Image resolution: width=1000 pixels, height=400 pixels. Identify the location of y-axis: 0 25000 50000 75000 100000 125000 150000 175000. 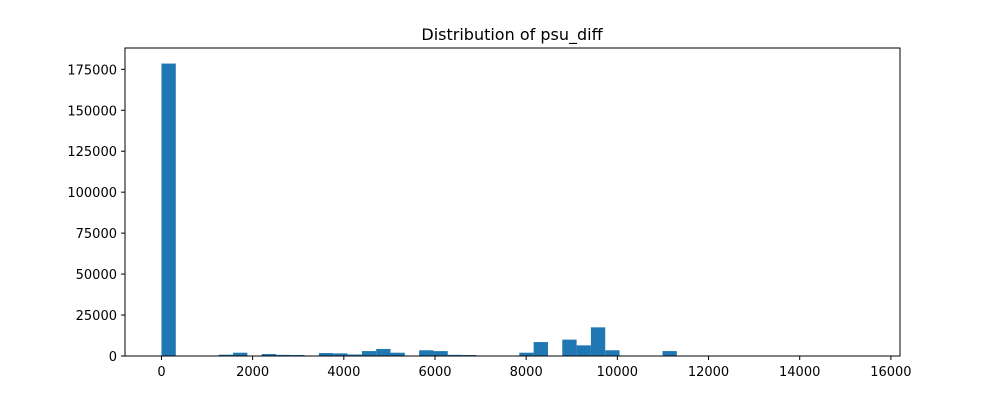
(96, 214).